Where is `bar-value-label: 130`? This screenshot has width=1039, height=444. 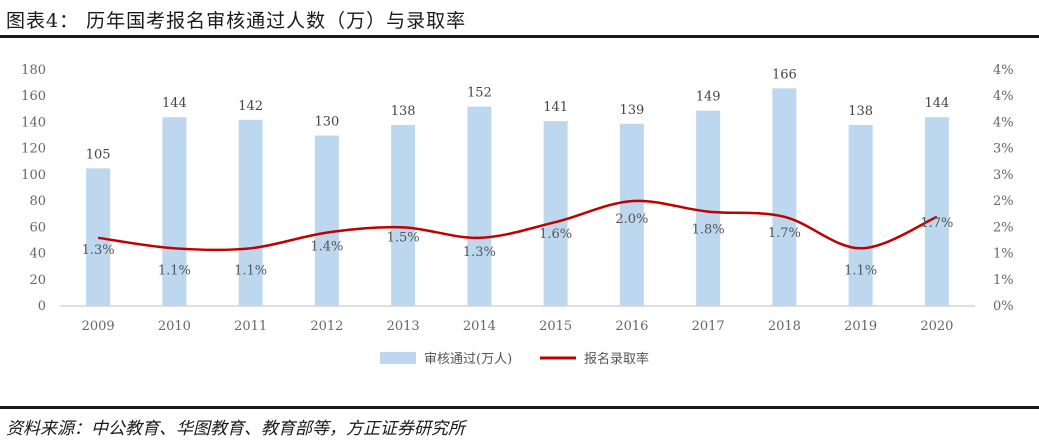
bar-value-label: 130 is located at coordinates (326, 122).